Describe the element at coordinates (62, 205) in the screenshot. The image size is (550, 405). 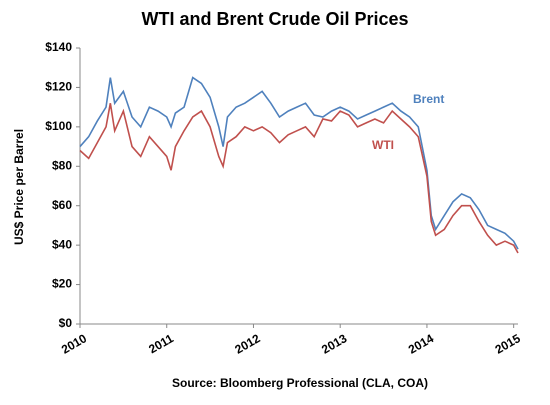
I see `y-tick-label: $60` at that location.